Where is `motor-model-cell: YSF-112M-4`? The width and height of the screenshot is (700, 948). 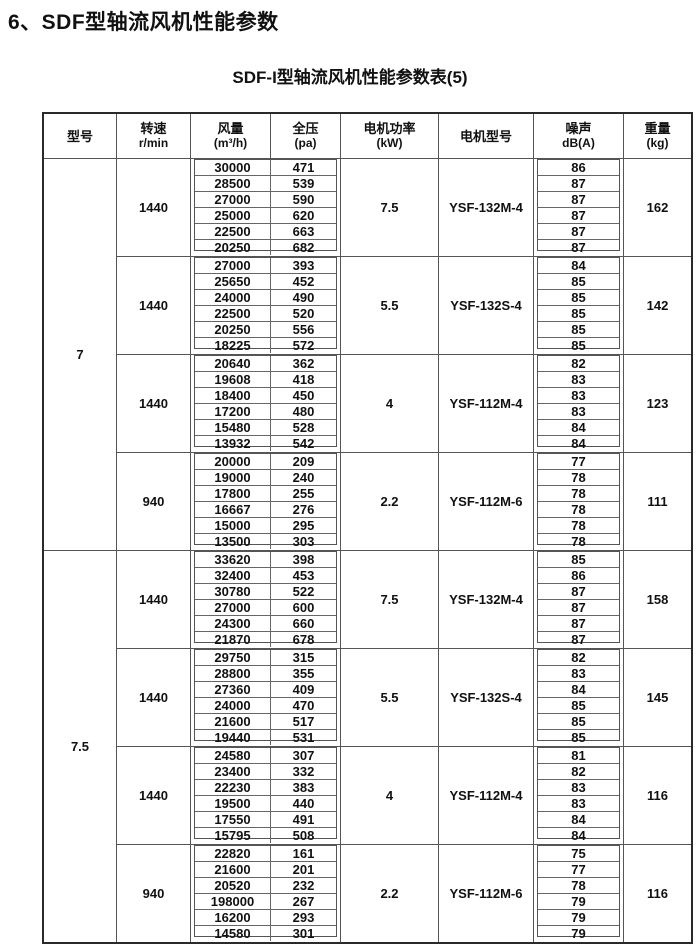 motor-model-cell: YSF-112M-4 is located at coordinates (486, 795).